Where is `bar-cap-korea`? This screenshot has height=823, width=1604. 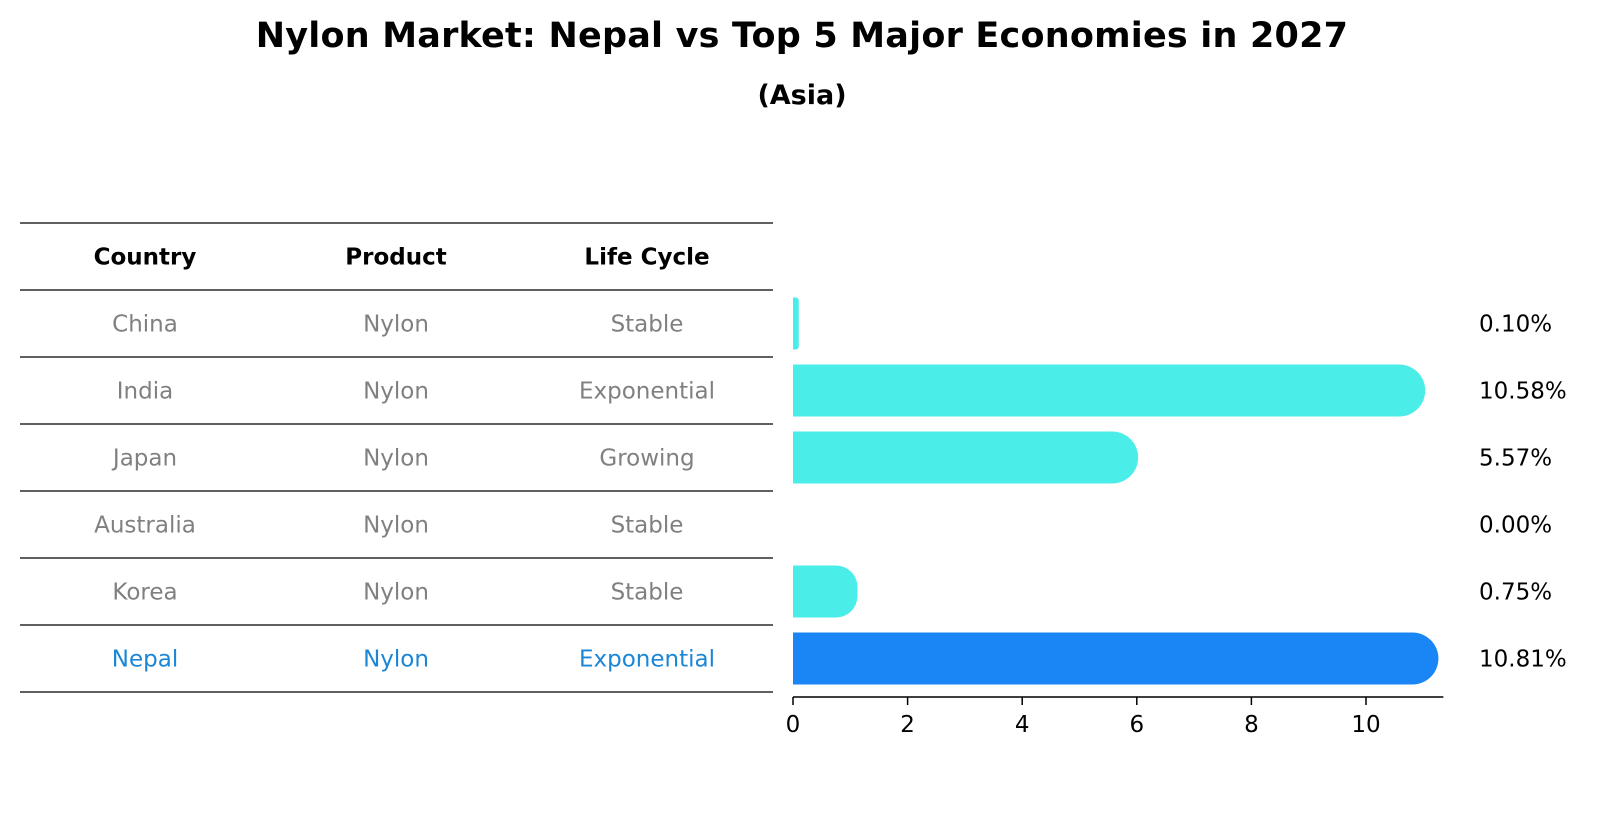
bar-cap-korea is located at coordinates (804, 591).